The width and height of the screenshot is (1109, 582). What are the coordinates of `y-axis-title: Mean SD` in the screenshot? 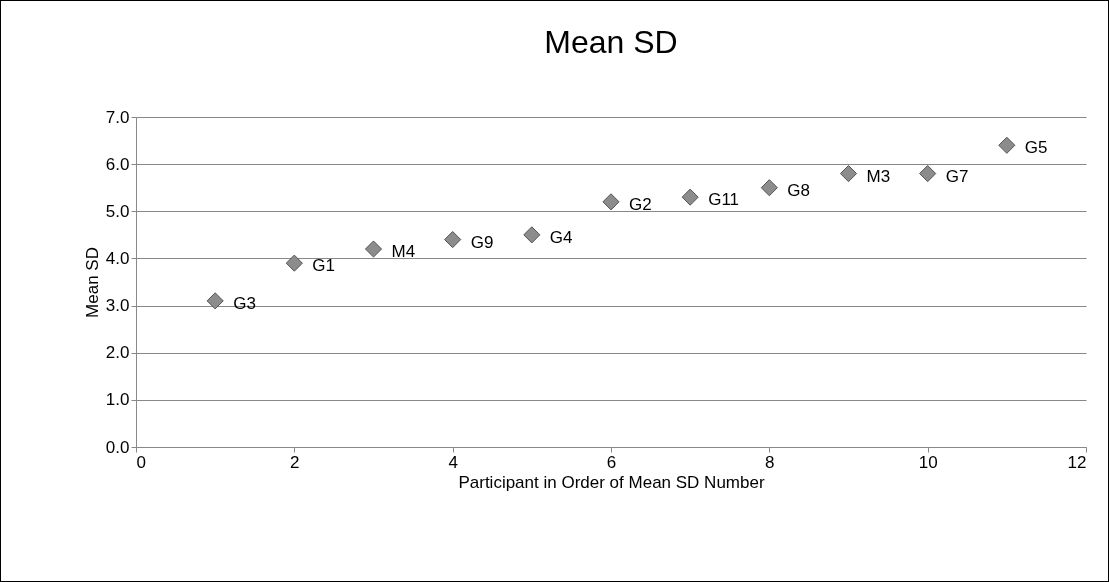 It's located at (92, 282).